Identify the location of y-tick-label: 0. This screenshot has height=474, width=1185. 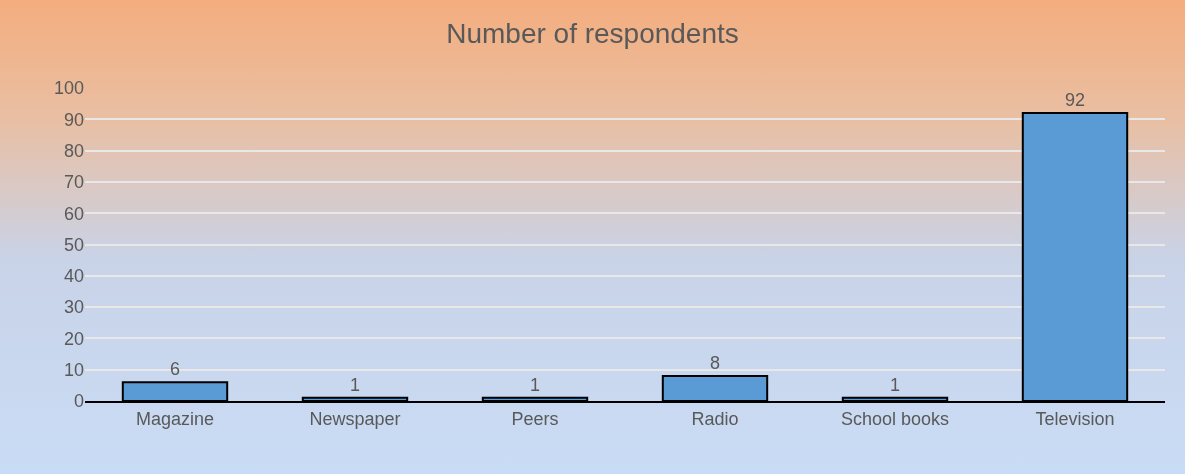
(78, 401).